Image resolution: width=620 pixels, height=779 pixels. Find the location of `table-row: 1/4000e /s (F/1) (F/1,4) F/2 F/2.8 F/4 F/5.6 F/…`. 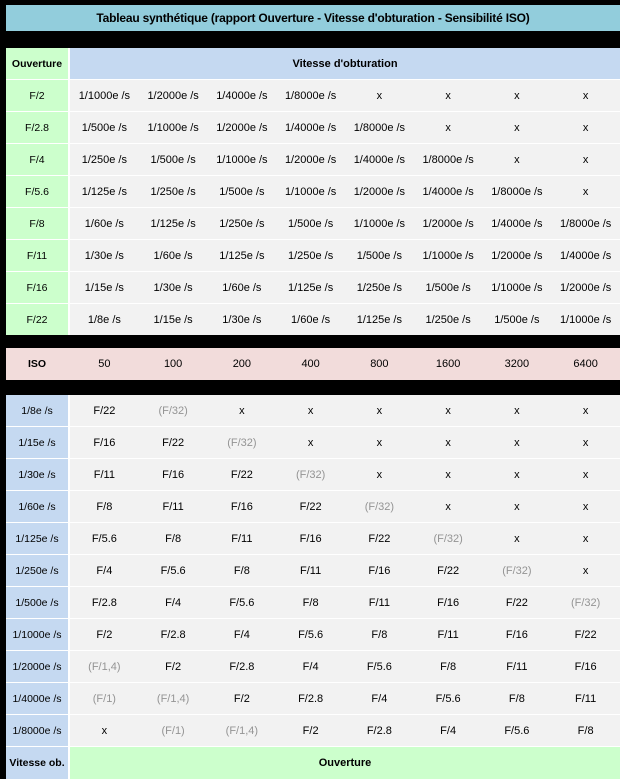

table-row: 1/4000e /s (F/1) (F/1,4) F/2 F/2.8 F/4 F/5.6 F/… is located at coordinates (313, 698).